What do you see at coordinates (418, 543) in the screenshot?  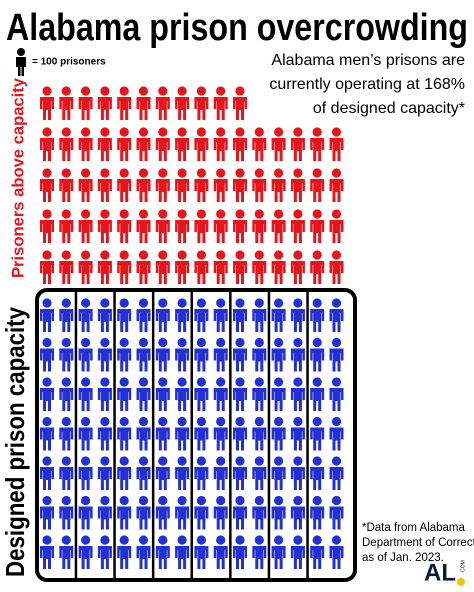 I see `footnote-line: Department of Corrections` at bounding box center [418, 543].